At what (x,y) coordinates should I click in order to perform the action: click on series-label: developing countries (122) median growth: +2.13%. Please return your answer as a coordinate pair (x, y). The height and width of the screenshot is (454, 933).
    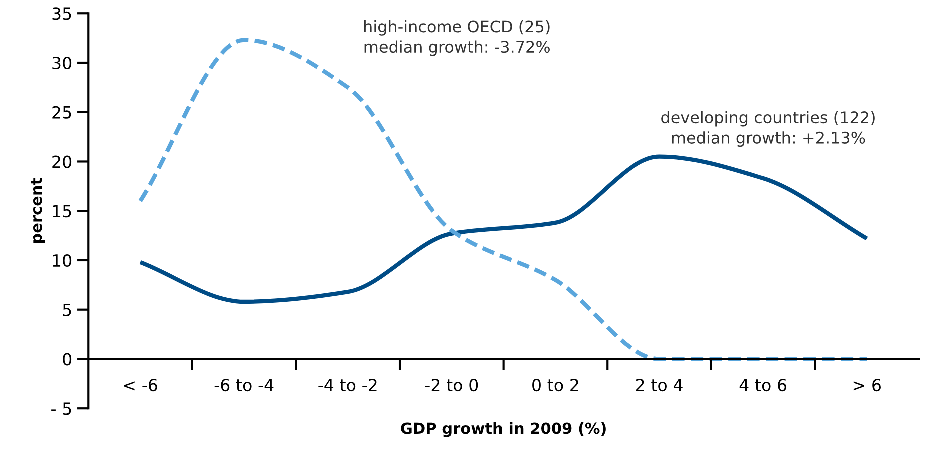
    Looking at the image, I should click on (768, 129).